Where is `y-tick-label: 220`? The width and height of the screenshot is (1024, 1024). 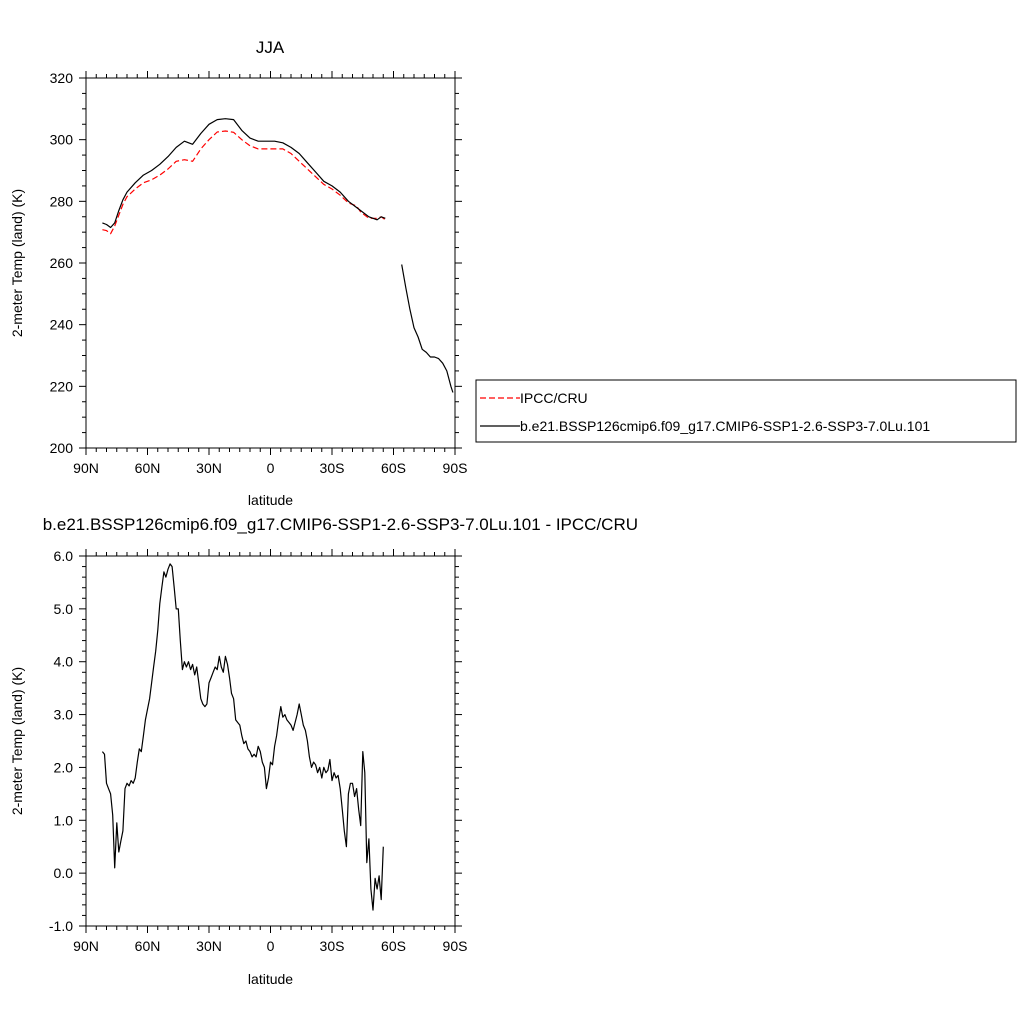
y-tick-label: 220 is located at coordinates (62, 386).